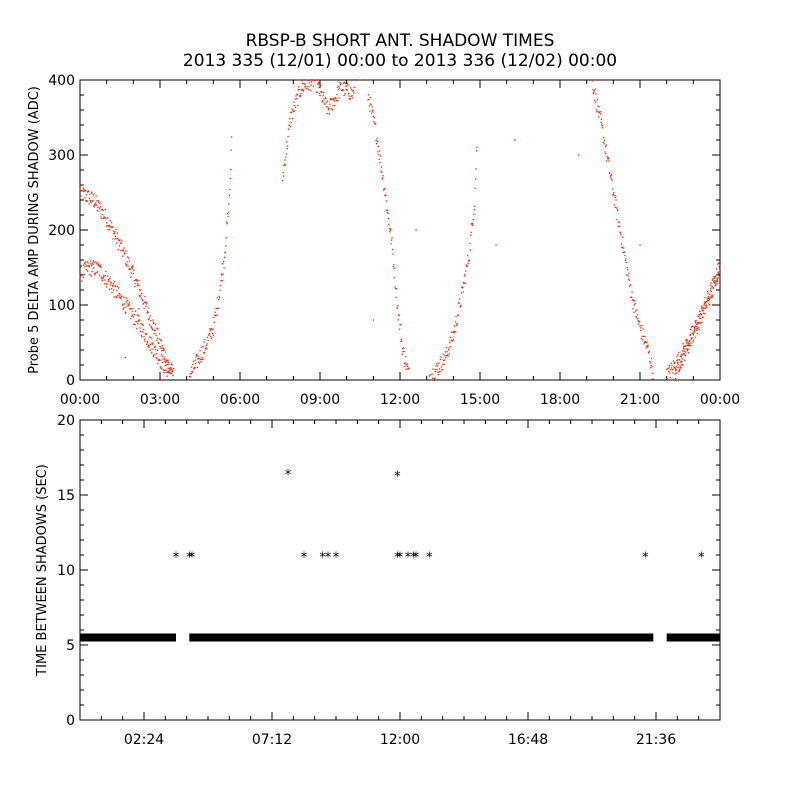 The width and height of the screenshot is (800, 800). I want to click on data-point: *, so click(397, 558).